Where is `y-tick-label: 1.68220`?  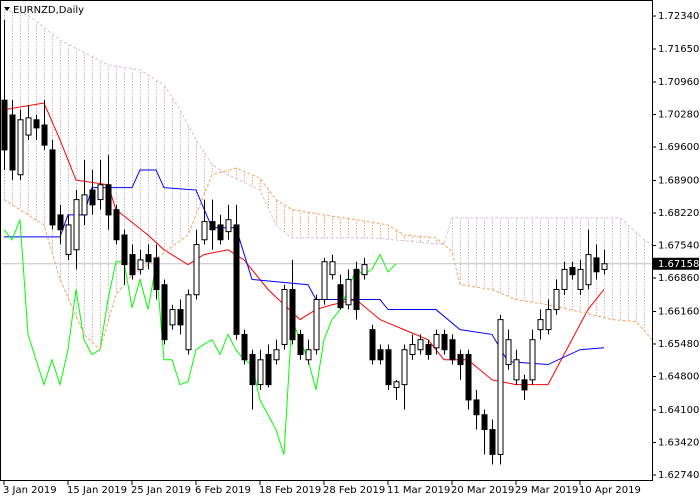
y-tick-label: 1.68220 is located at coordinates (678, 213).